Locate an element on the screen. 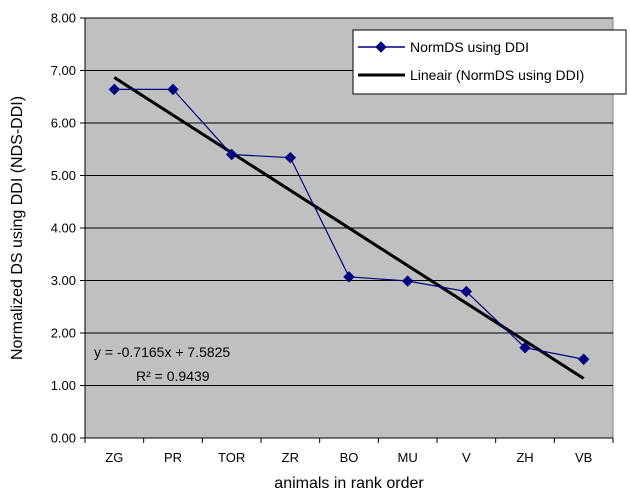  legend-series-label: NormDS using DDI is located at coordinates (469, 47).